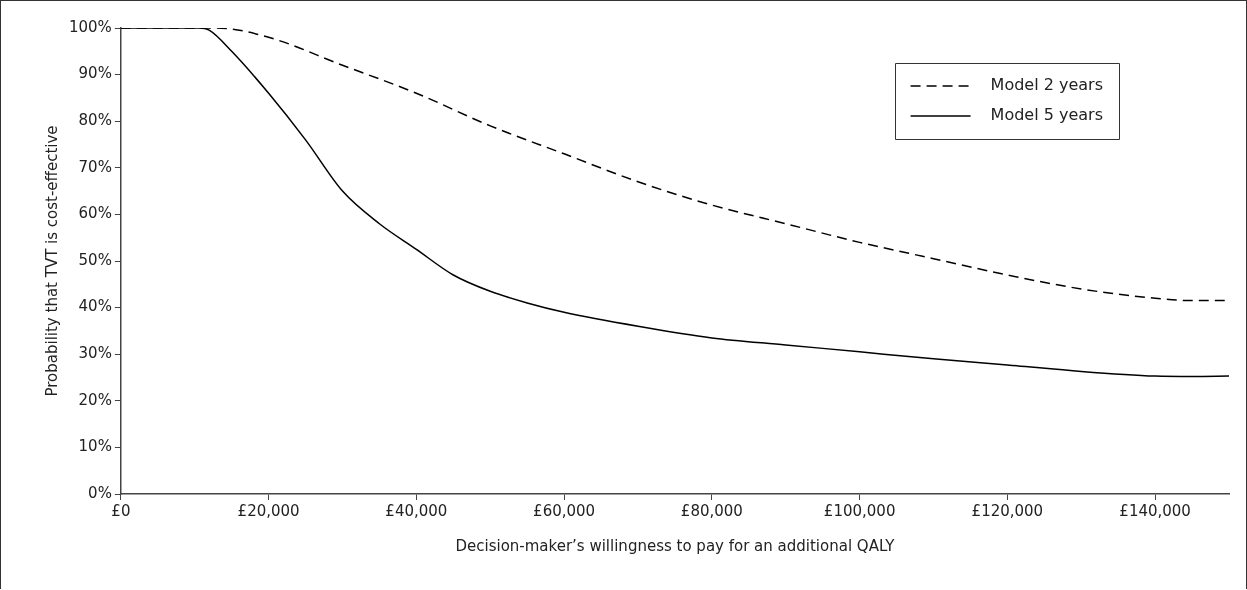 The height and width of the screenshot is (590, 1247). What do you see at coordinates (95, 213) in the screenshot?
I see `y-tick-label: 60%` at bounding box center [95, 213].